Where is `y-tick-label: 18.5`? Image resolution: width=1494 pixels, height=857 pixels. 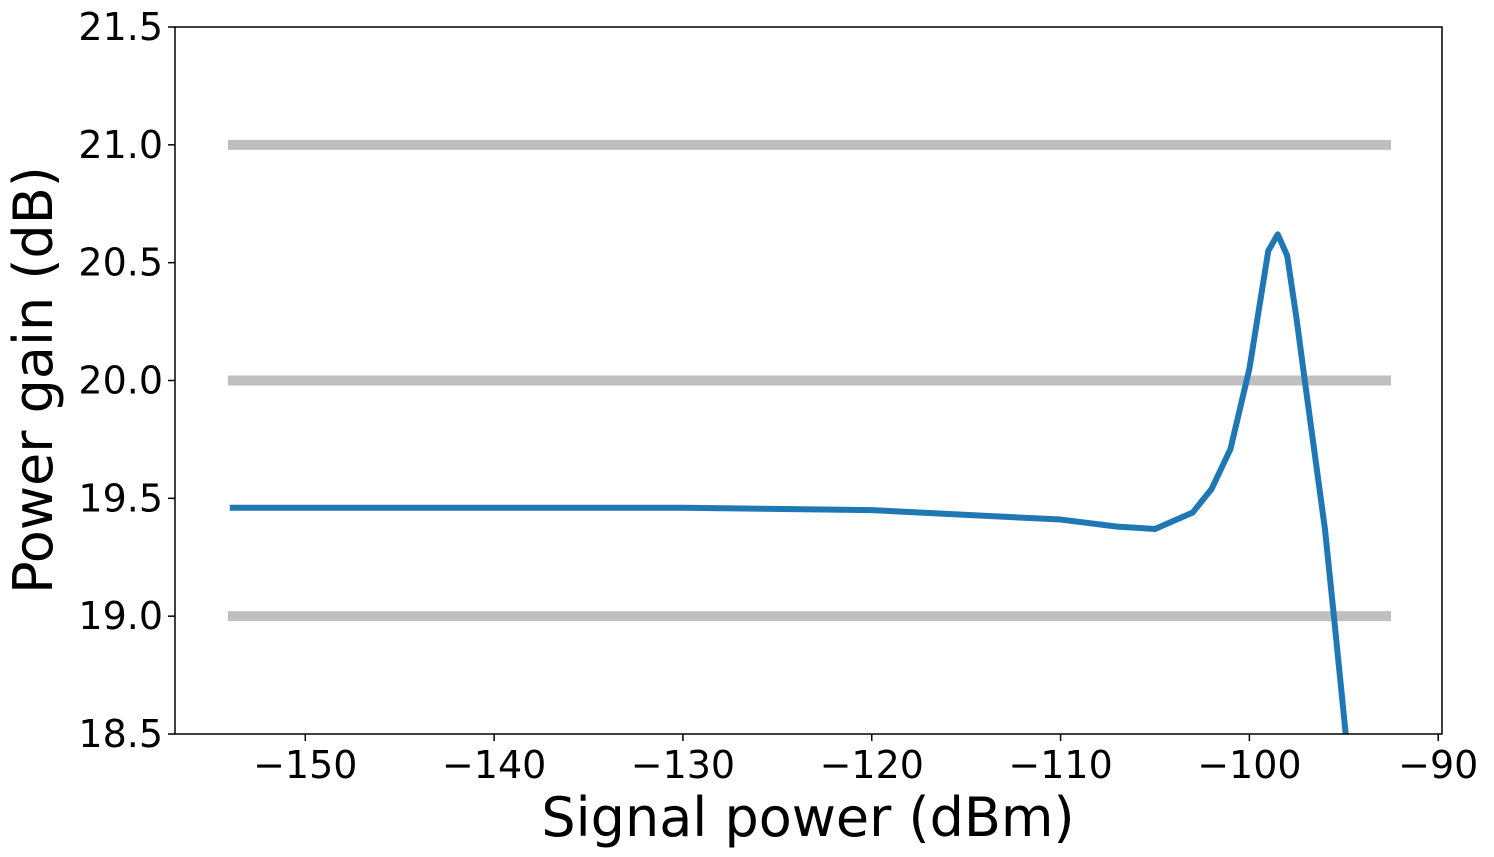
y-tick-label: 18.5 is located at coordinates (120, 734).